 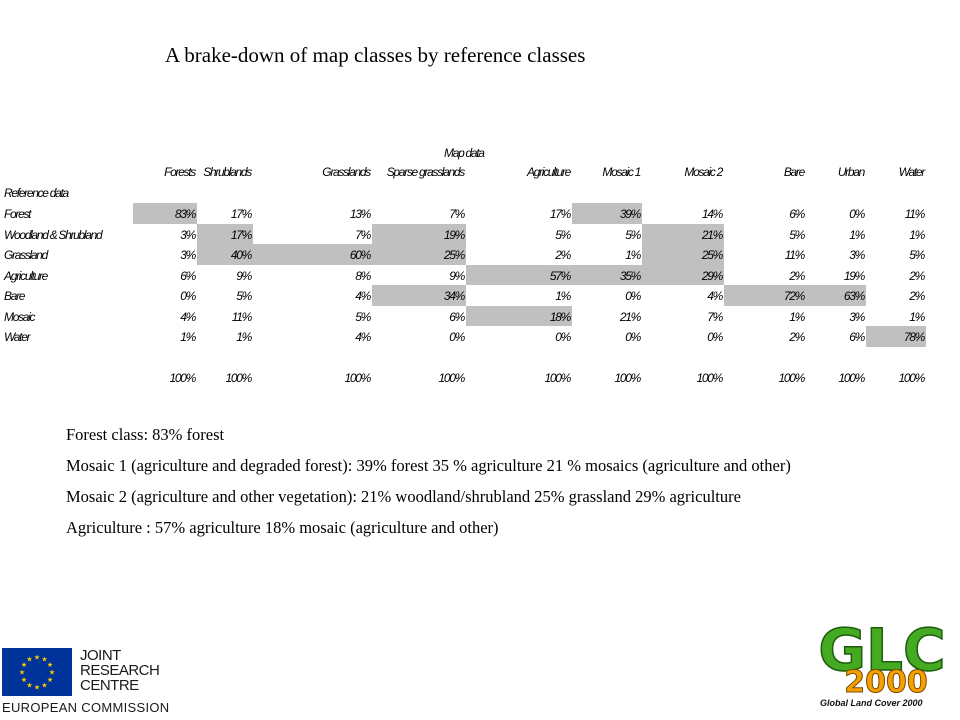 I want to click on row-label: Woodland & Shrubland, so click(x=53, y=234).